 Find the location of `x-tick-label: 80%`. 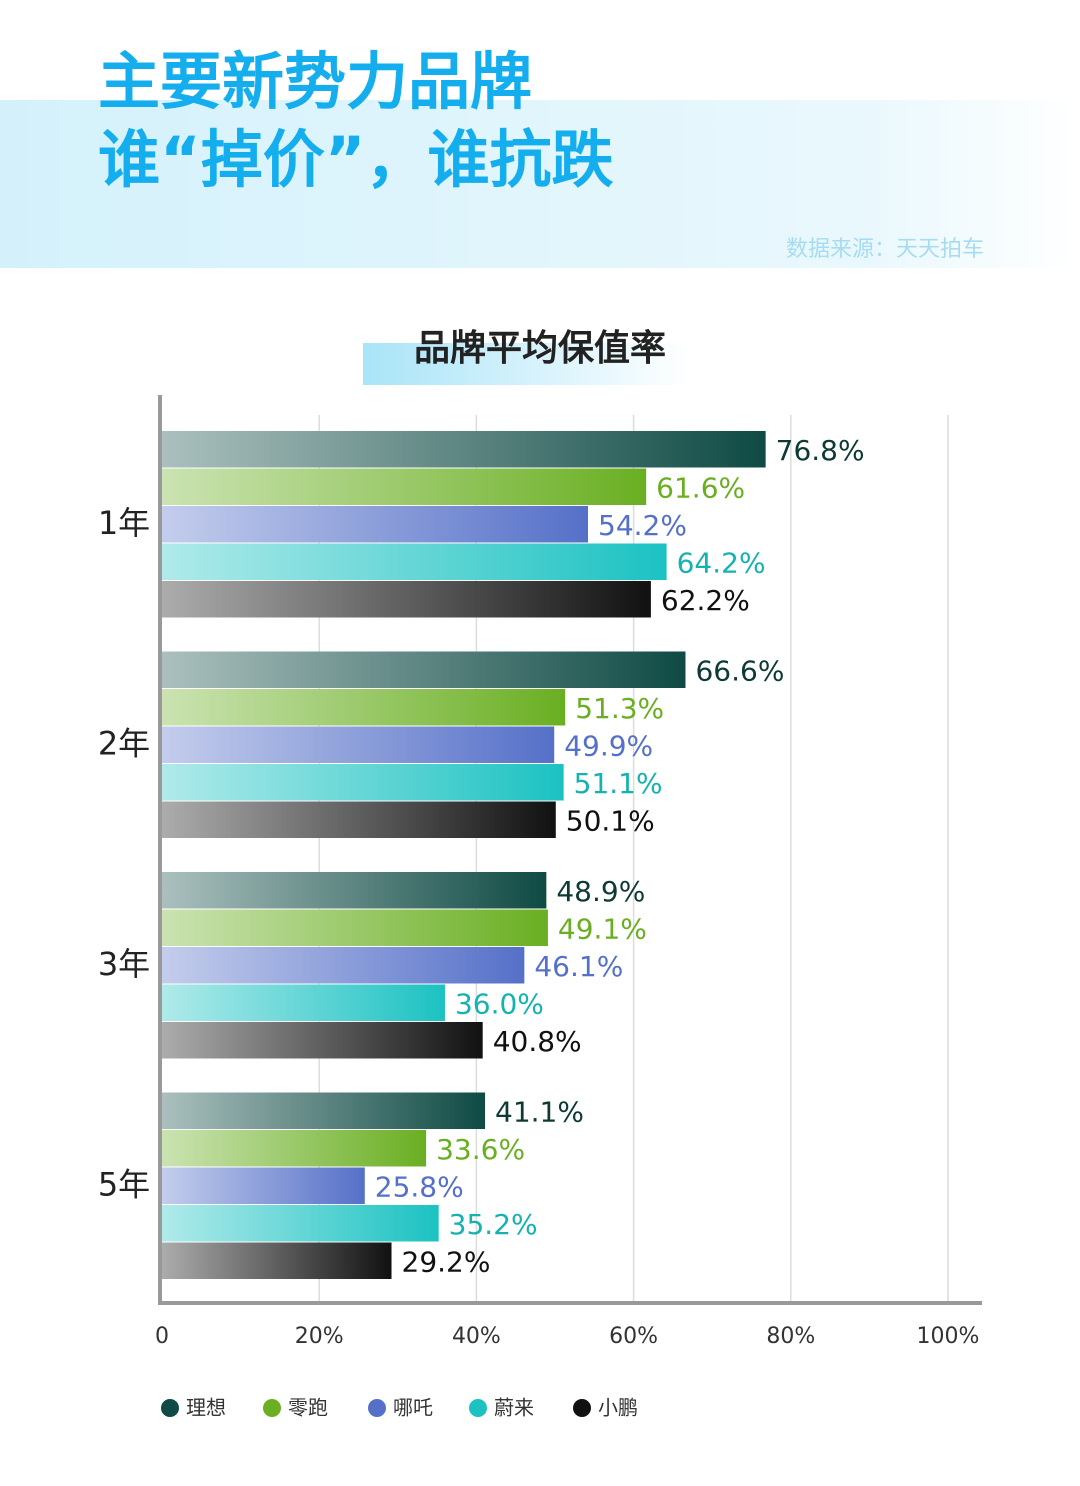

x-tick-label: 80% is located at coordinates (790, 1336).